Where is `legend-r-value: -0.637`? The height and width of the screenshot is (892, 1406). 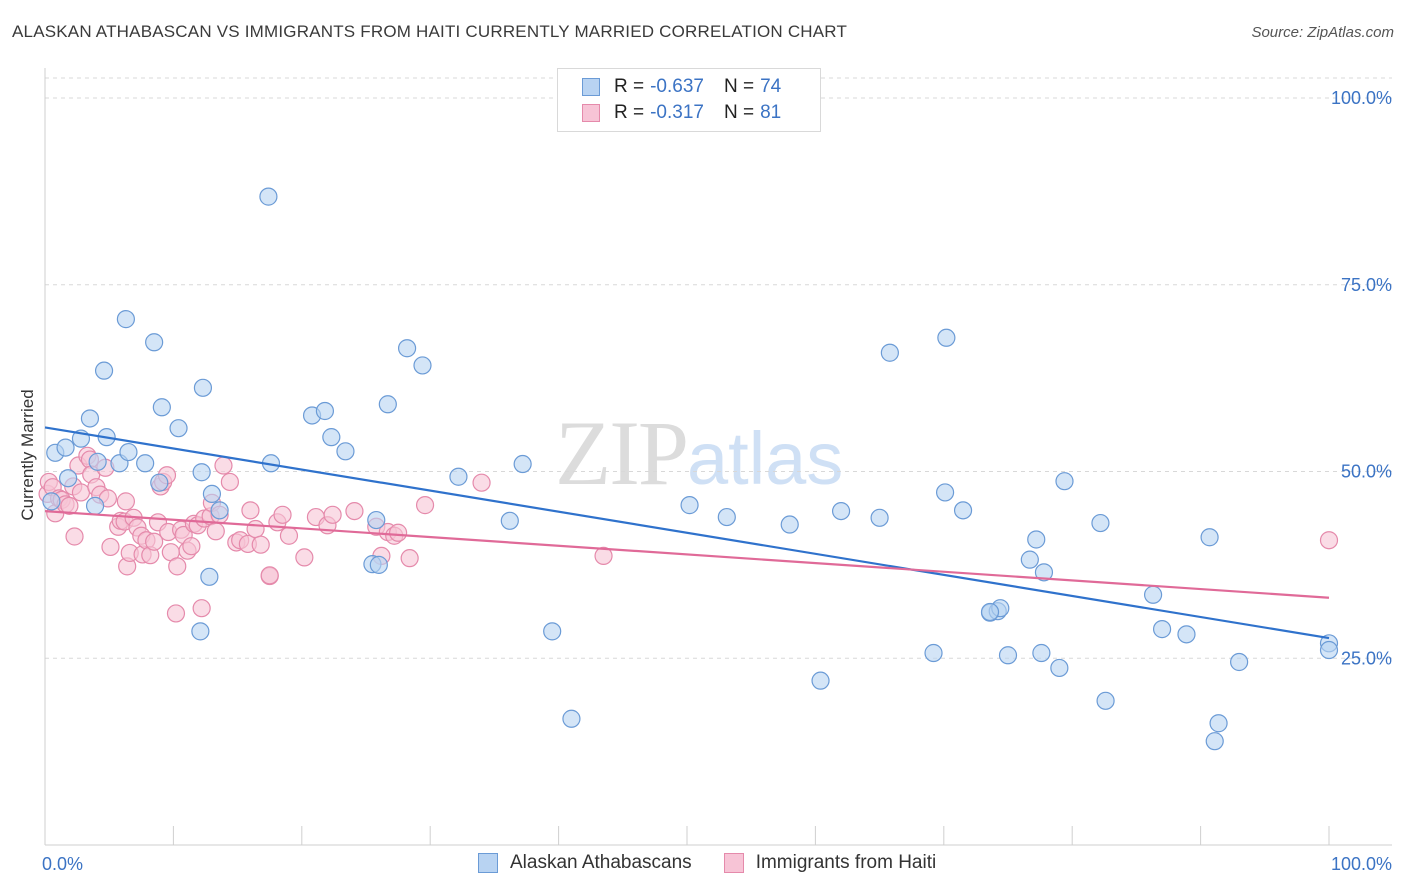
legend-r-value: -0.637 is located at coordinates (677, 86).